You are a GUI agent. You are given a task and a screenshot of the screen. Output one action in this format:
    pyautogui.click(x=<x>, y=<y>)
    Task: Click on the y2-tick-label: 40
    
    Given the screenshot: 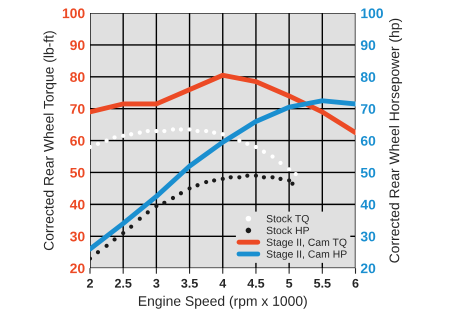 What is the action you would take?
    pyautogui.click(x=368, y=205)
    